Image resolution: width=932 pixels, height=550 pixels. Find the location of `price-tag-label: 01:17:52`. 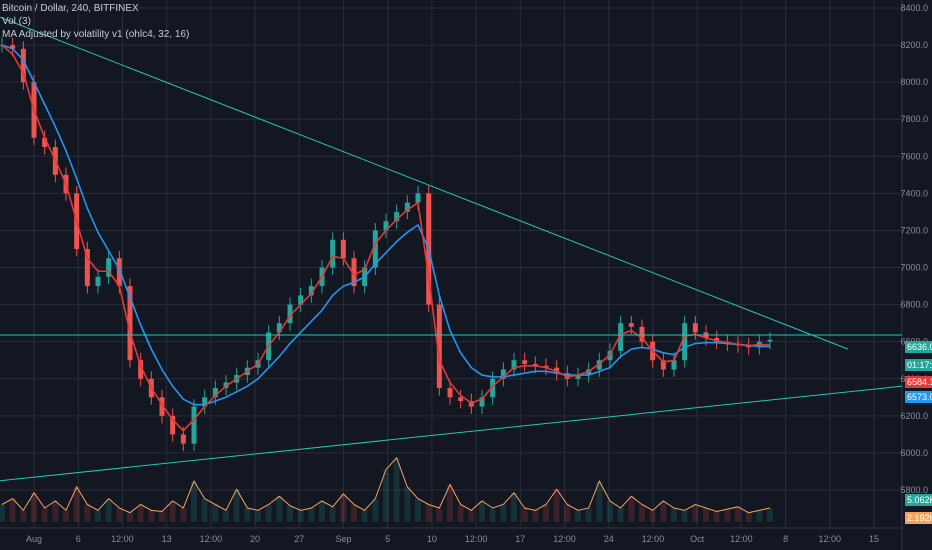

price-tag-label: 01:17:52 is located at coordinates (919, 365).